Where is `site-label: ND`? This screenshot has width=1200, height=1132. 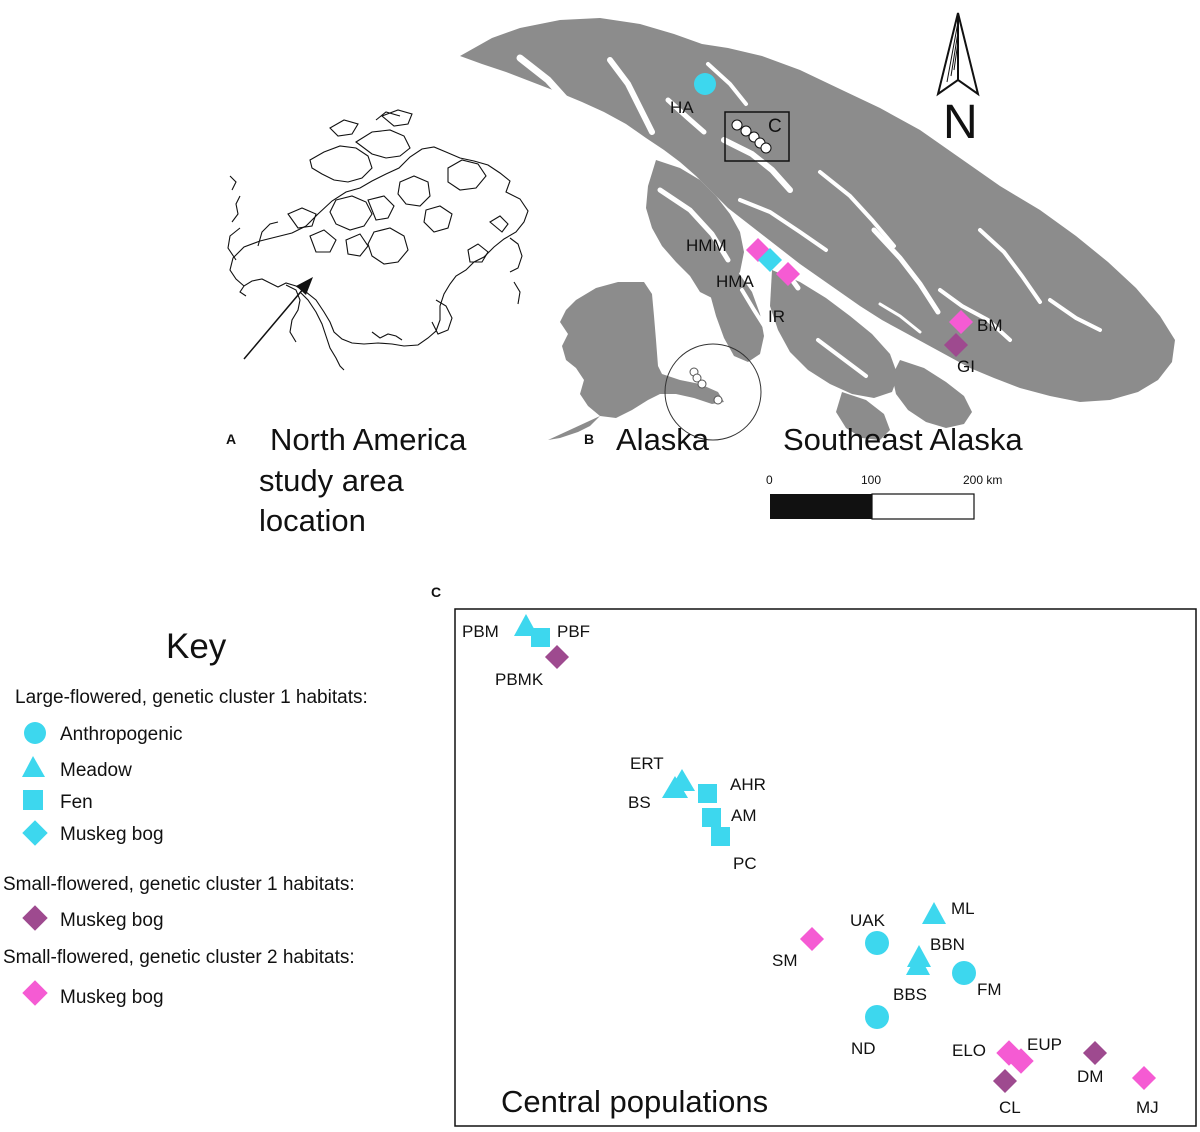 site-label: ND is located at coordinates (863, 1048).